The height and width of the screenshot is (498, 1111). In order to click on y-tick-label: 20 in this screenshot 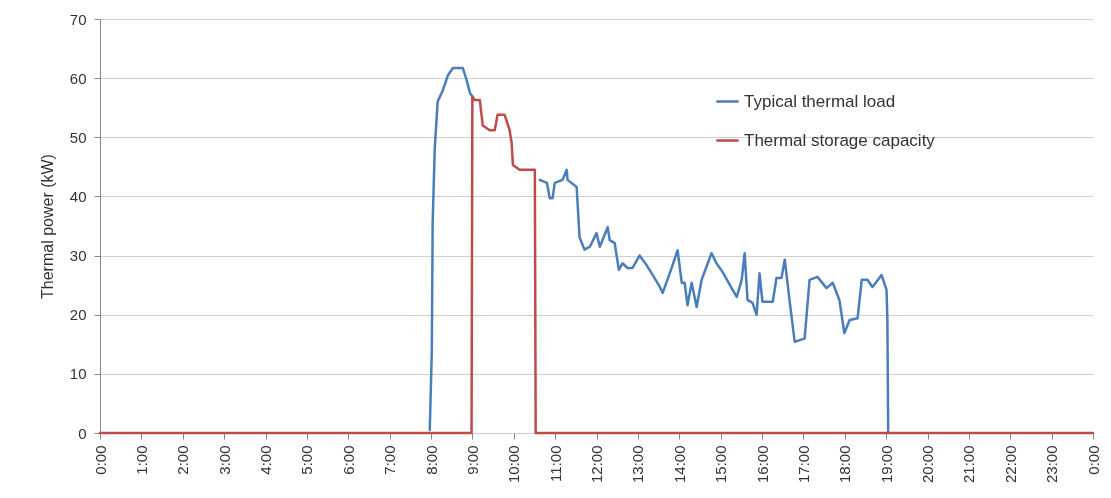, I will do `click(78, 315)`.